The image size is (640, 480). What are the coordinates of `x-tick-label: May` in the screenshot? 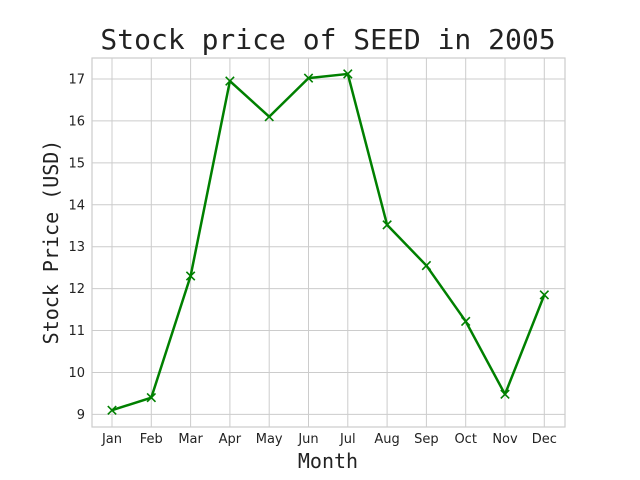 It's located at (269, 439).